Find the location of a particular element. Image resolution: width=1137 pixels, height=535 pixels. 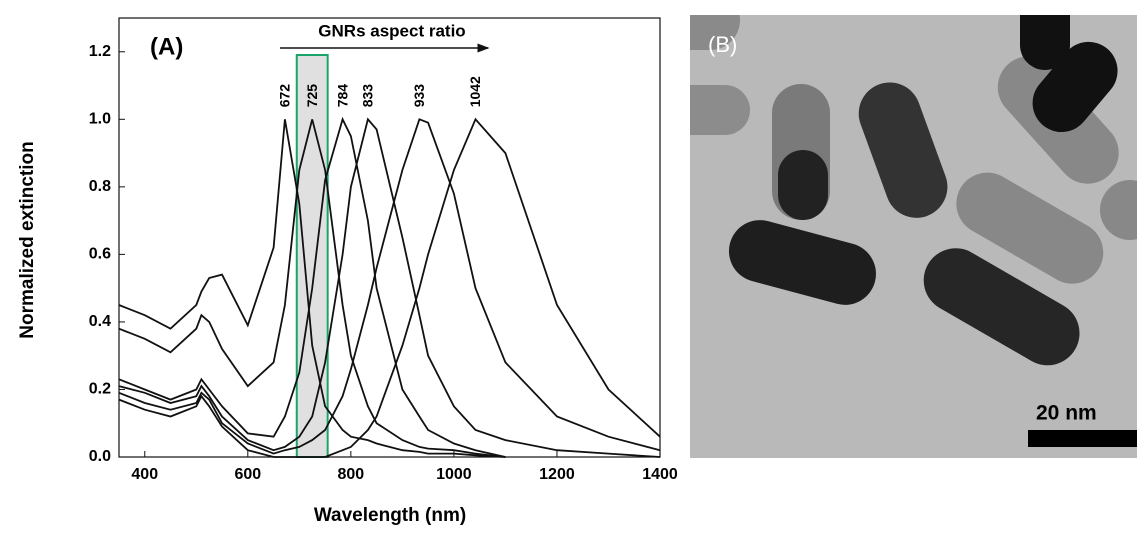

peak-label: 1042 is located at coordinates (475, 91).